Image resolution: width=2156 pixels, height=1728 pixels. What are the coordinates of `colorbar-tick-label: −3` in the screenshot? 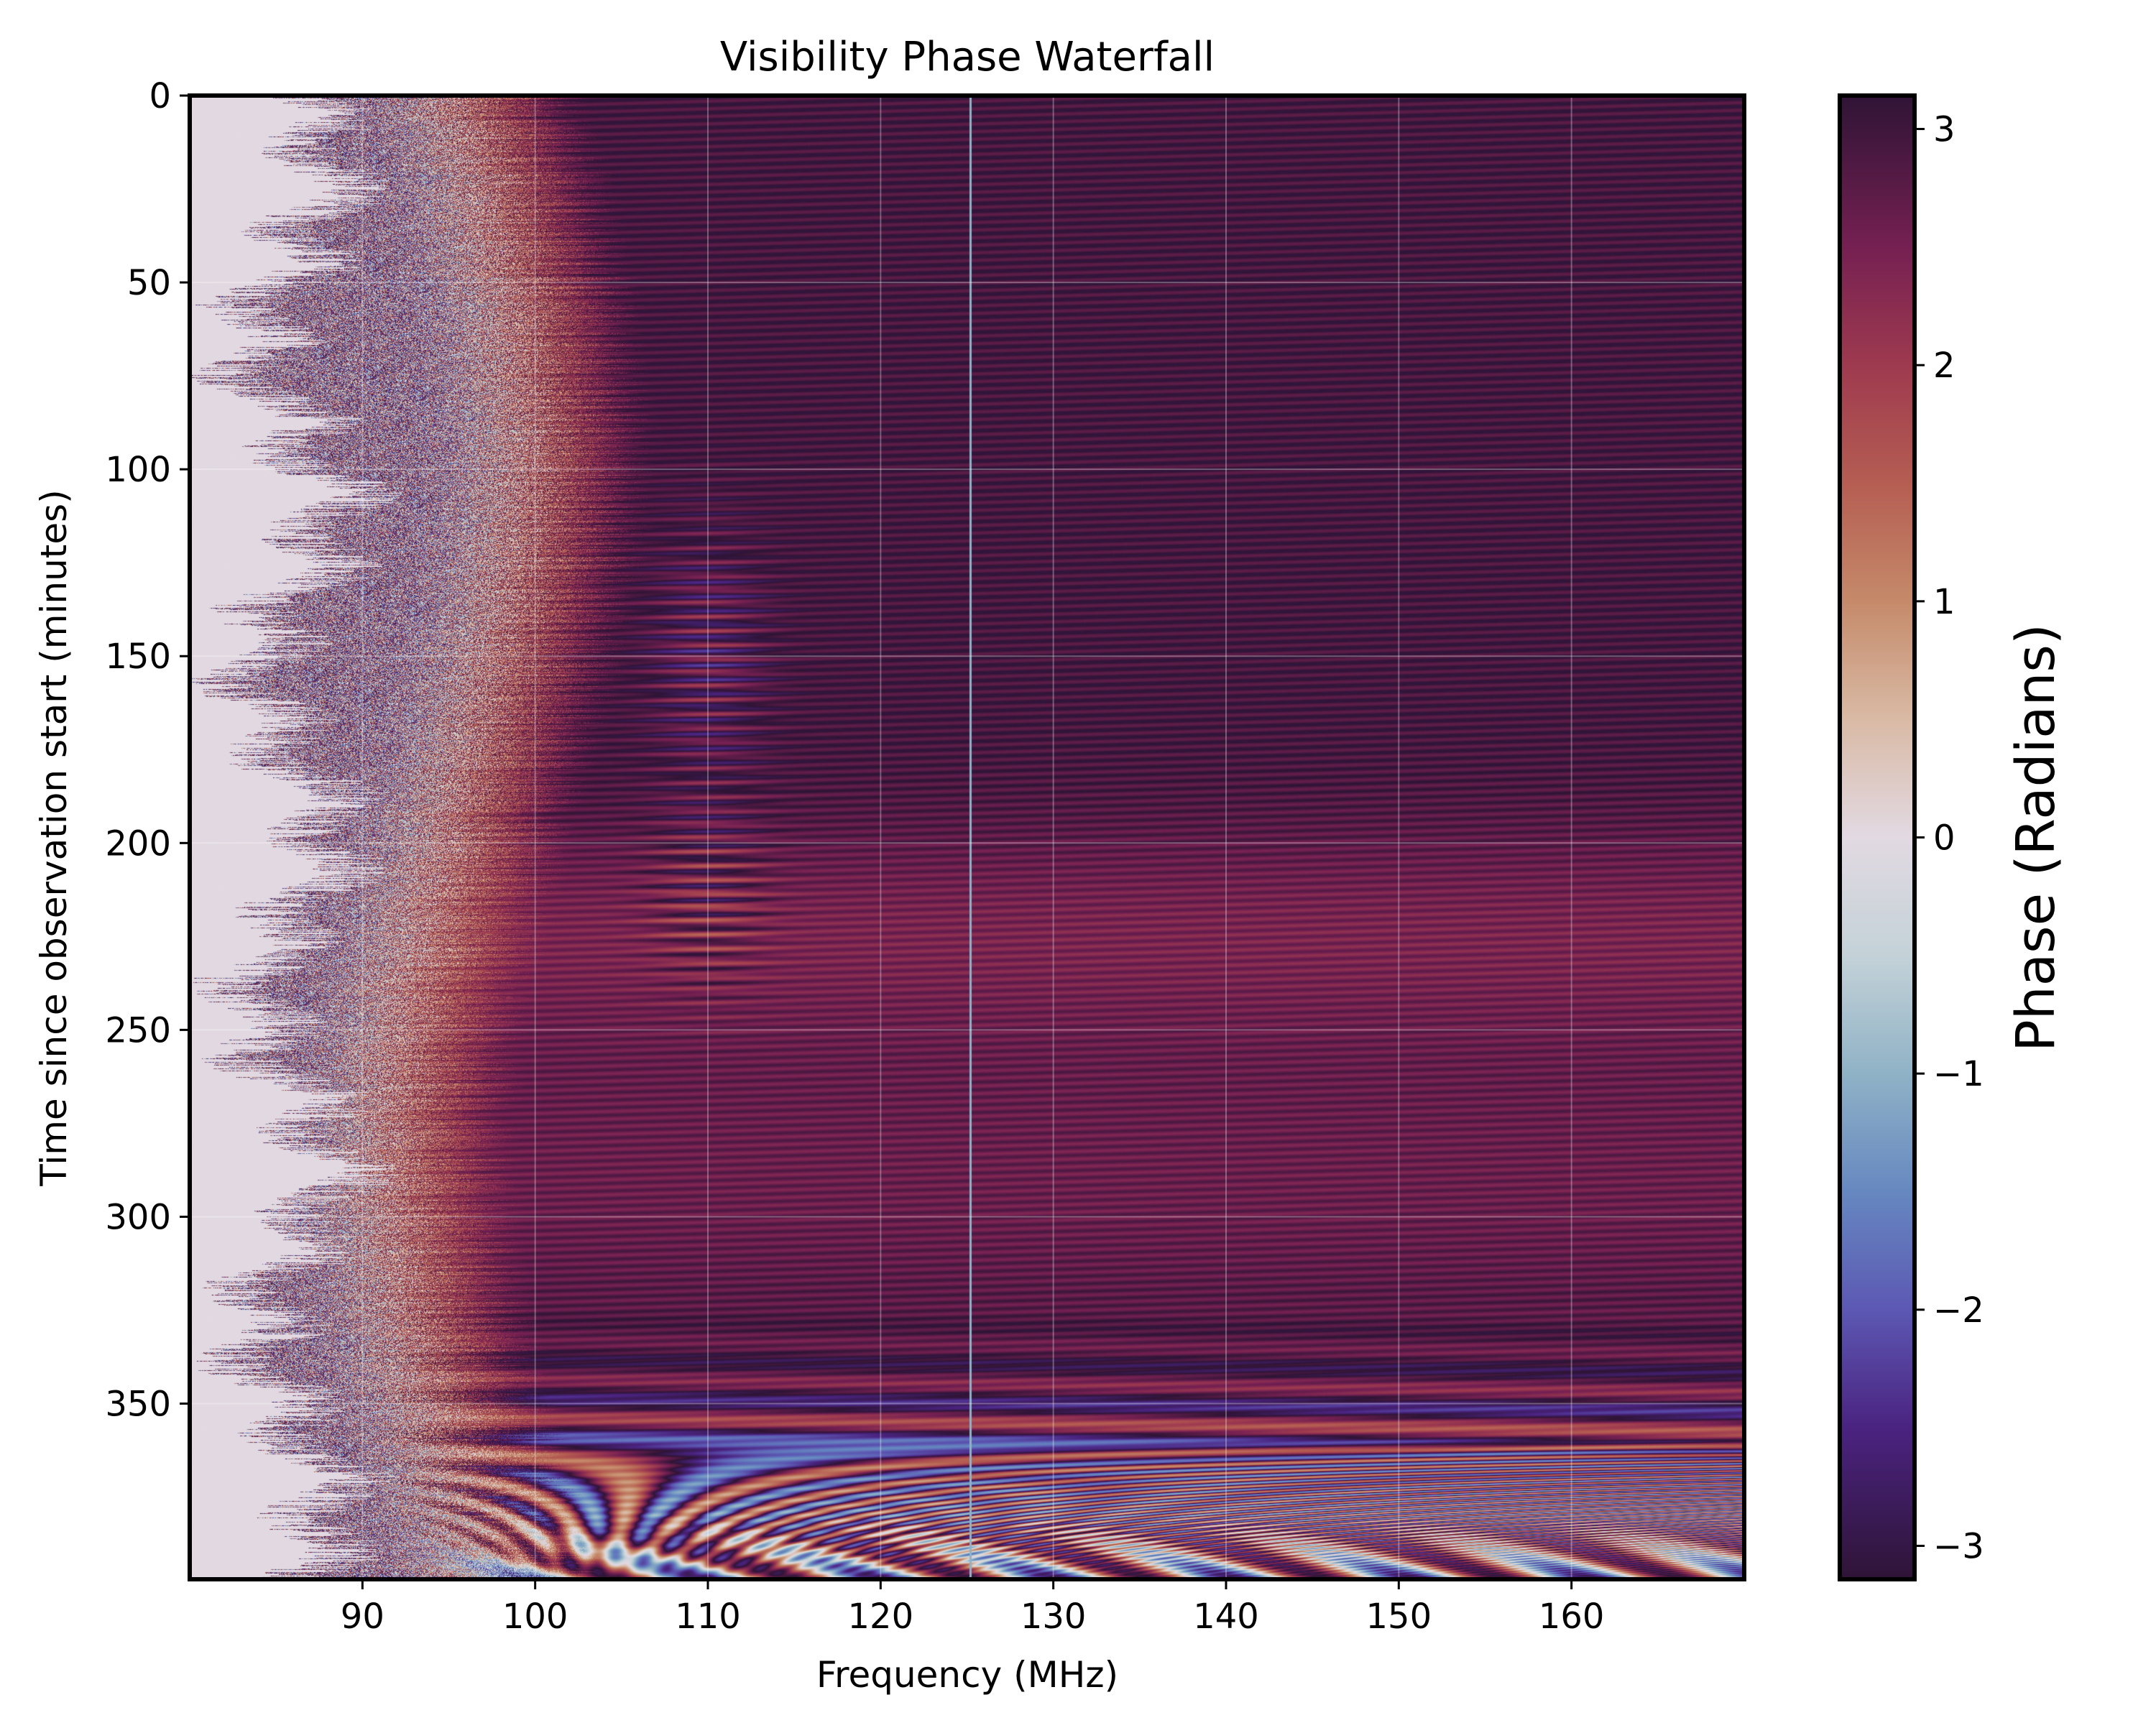 It's located at (1958, 1546).